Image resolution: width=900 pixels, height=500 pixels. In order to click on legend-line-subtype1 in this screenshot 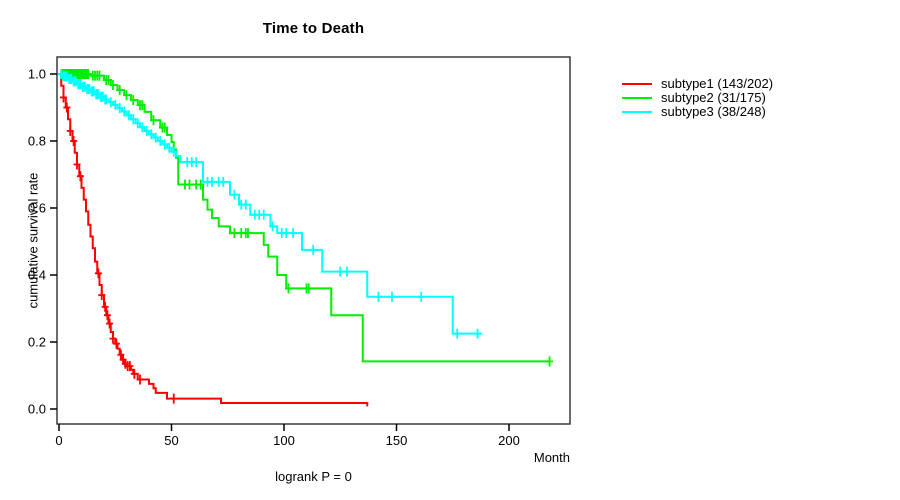, I will do `click(637, 84)`.